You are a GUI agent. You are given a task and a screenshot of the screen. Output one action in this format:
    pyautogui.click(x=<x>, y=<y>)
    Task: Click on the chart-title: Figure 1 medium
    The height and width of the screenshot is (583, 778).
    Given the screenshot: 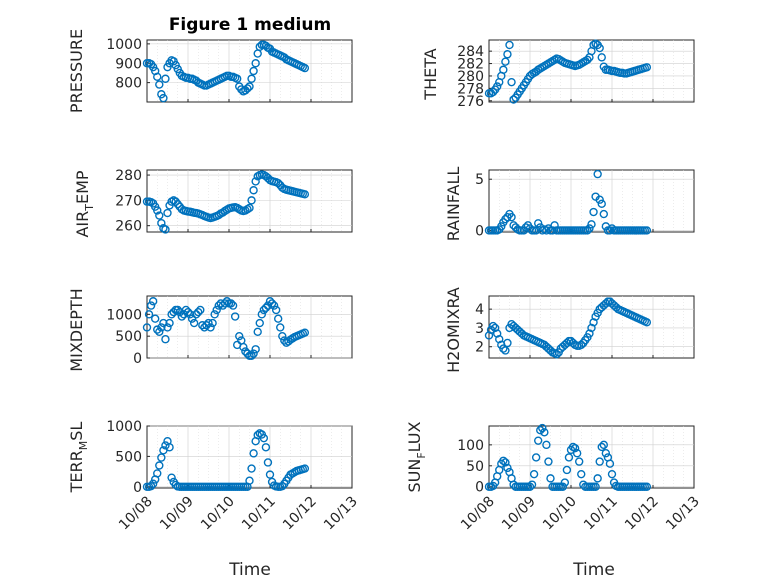 What is the action you would take?
    pyautogui.click(x=250, y=25)
    